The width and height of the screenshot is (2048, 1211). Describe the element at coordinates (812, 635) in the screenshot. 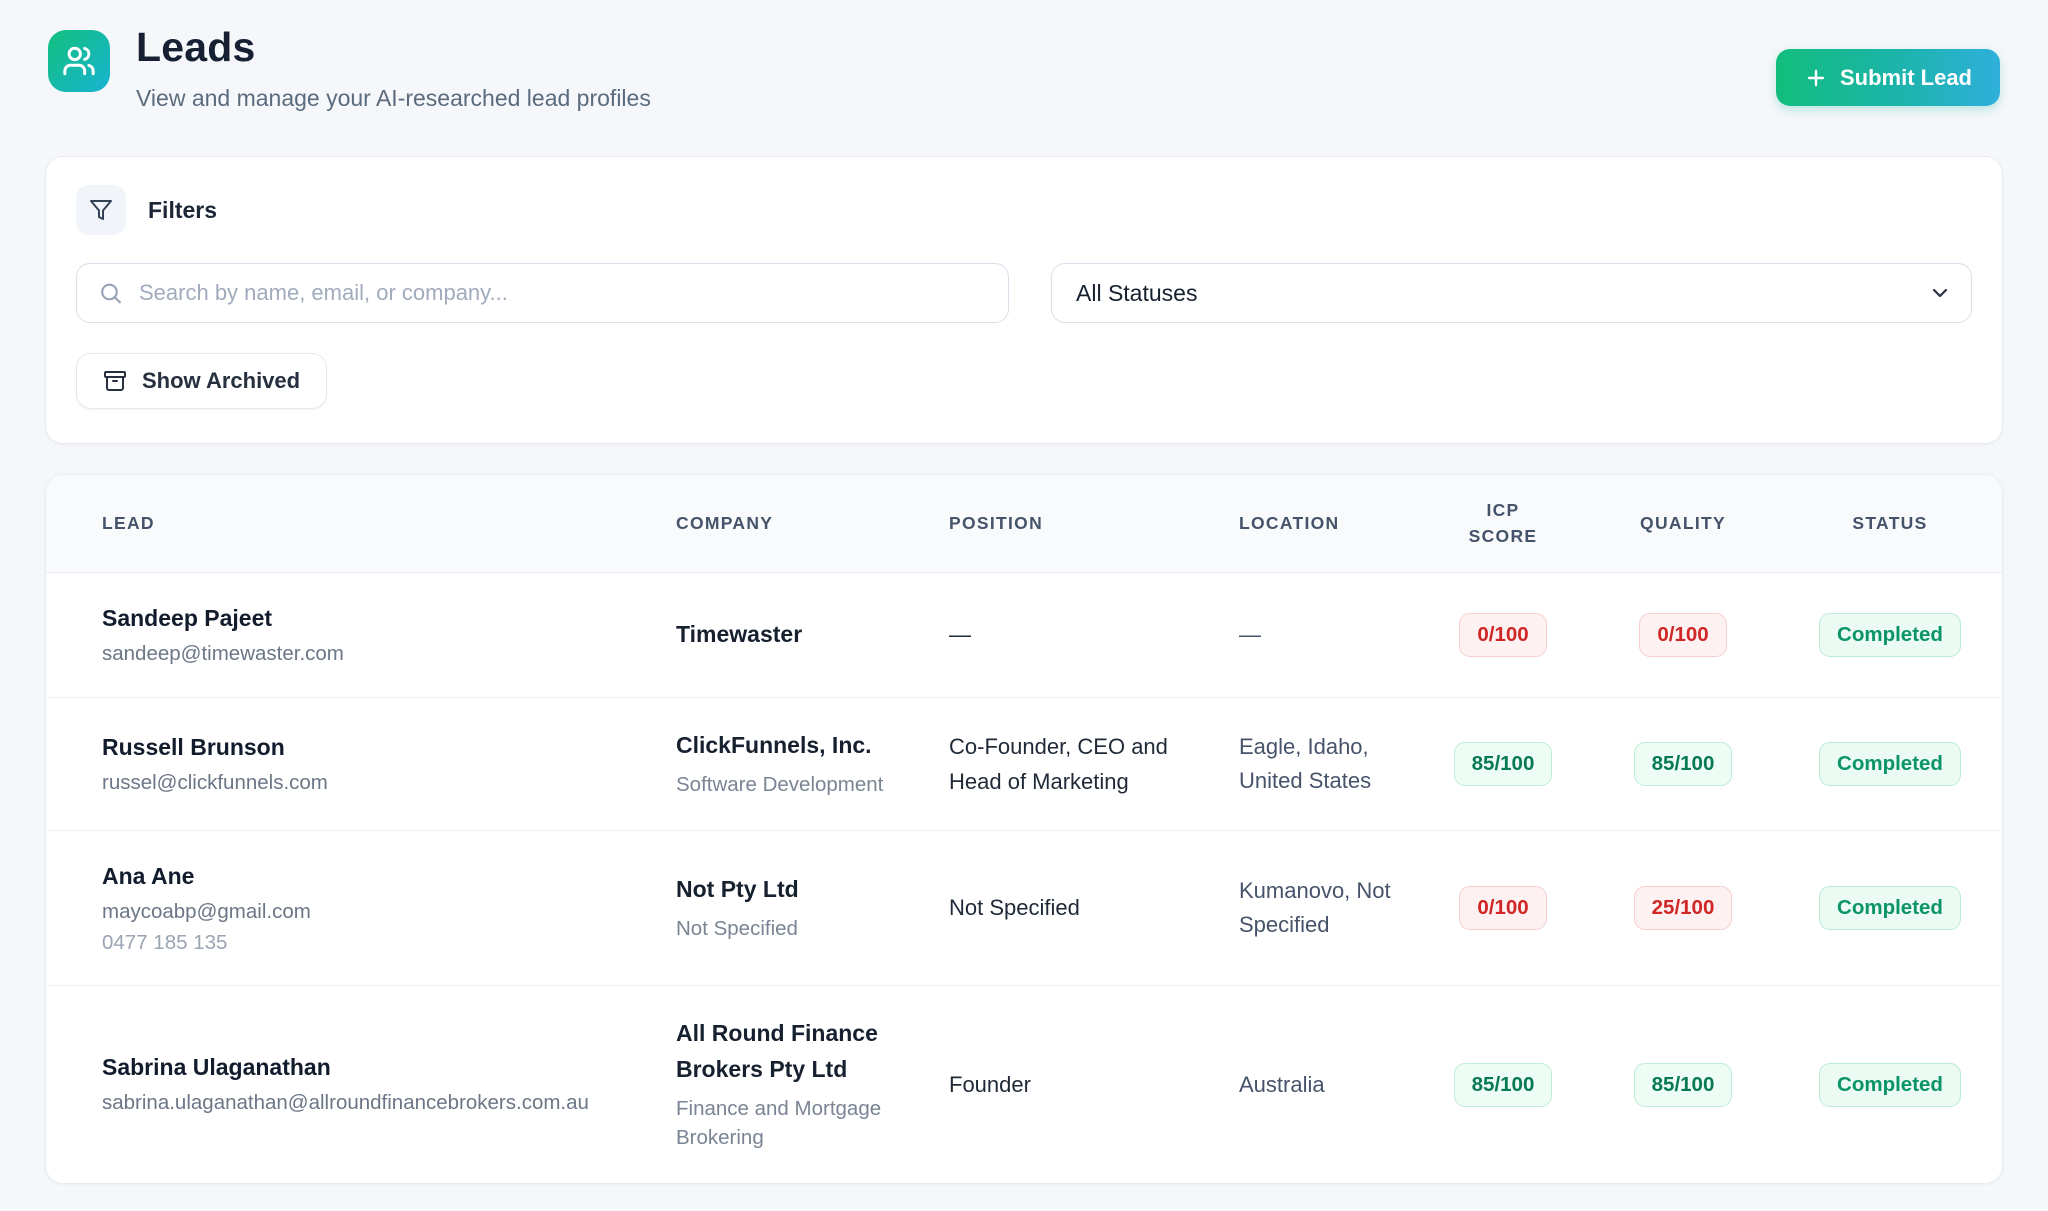

I see `company-cell: Timewaster` at that location.